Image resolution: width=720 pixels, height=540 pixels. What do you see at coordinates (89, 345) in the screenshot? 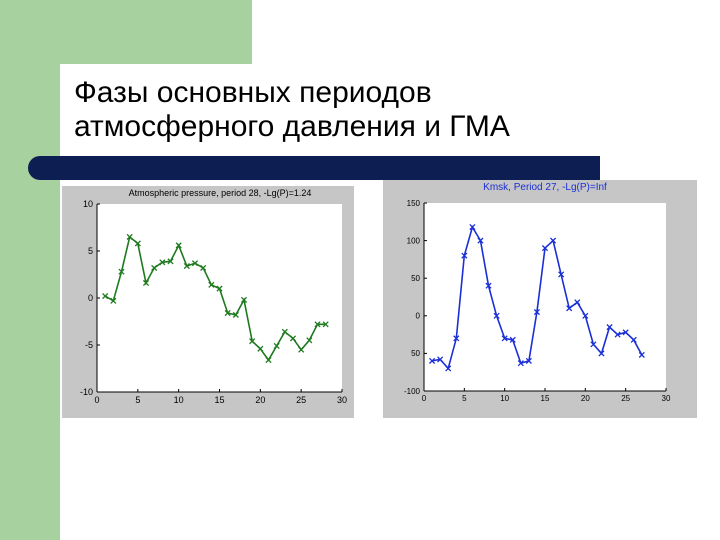
I see `y-tick-label: -5` at bounding box center [89, 345].